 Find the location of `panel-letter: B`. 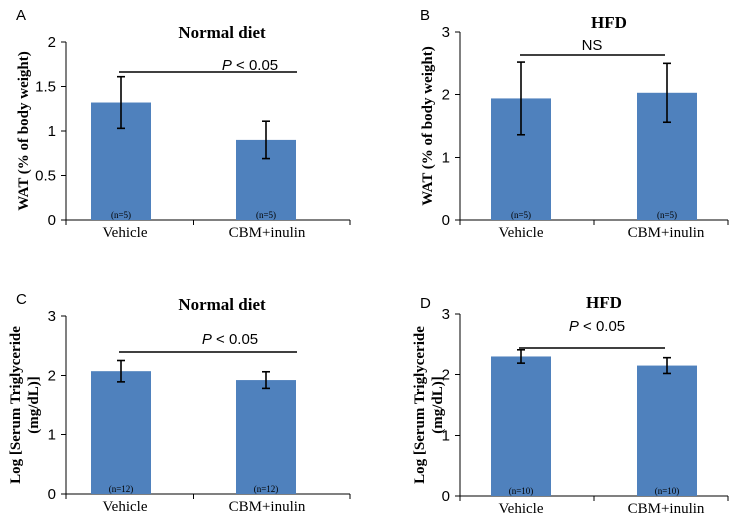

panel-letter: B is located at coordinates (425, 15).